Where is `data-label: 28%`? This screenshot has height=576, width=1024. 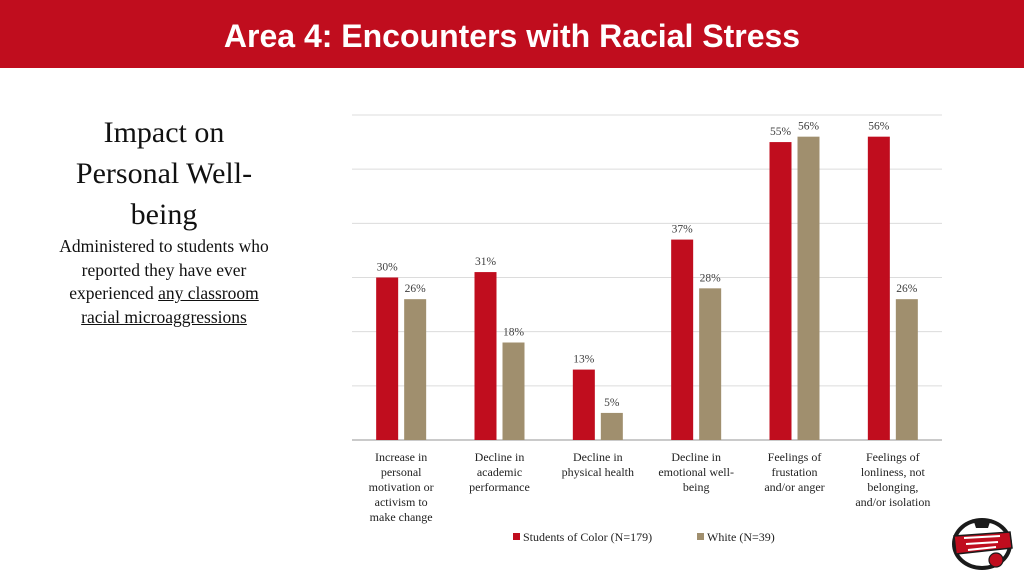
data-label: 28% is located at coordinates (711, 278).